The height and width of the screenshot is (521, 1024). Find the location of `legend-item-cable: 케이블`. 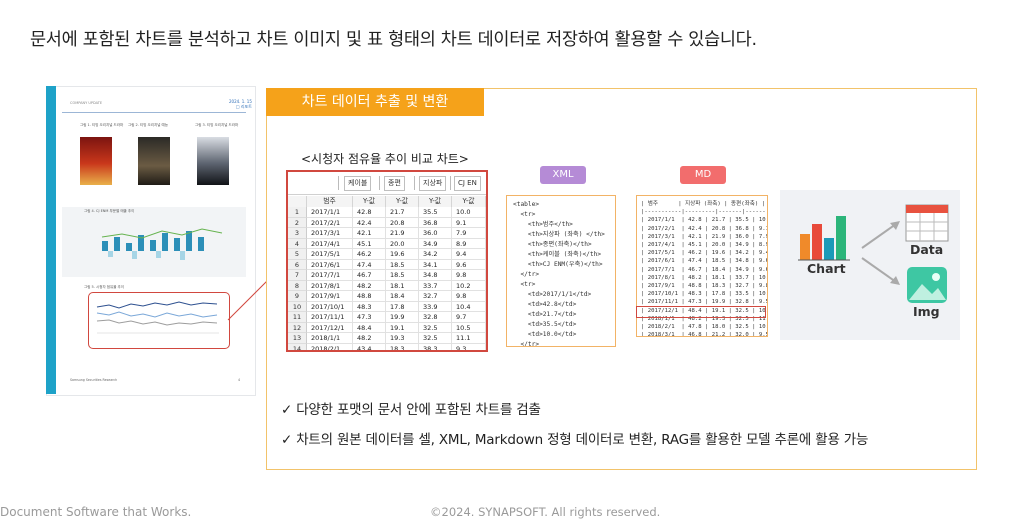

legend-item-cable: 케이블 is located at coordinates (358, 183).